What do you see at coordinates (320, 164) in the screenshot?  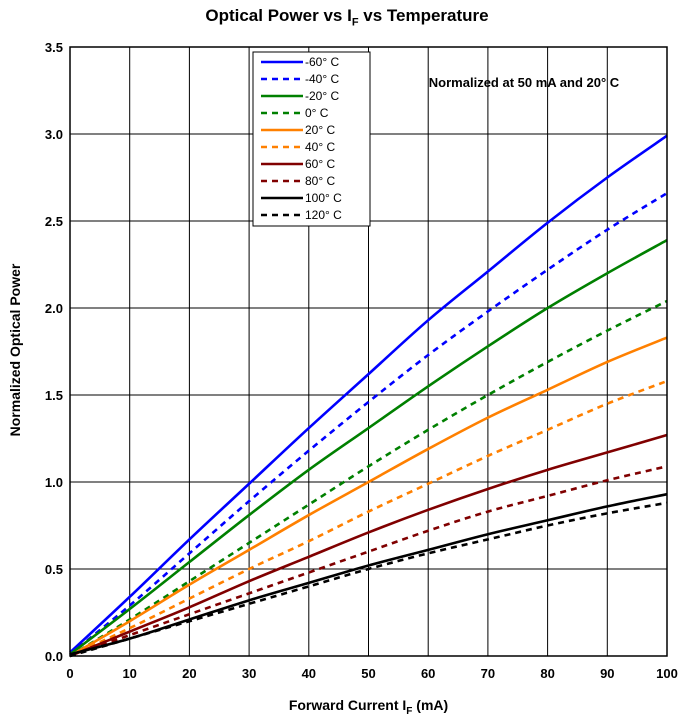 I see `legend-label: 60° C` at bounding box center [320, 164].